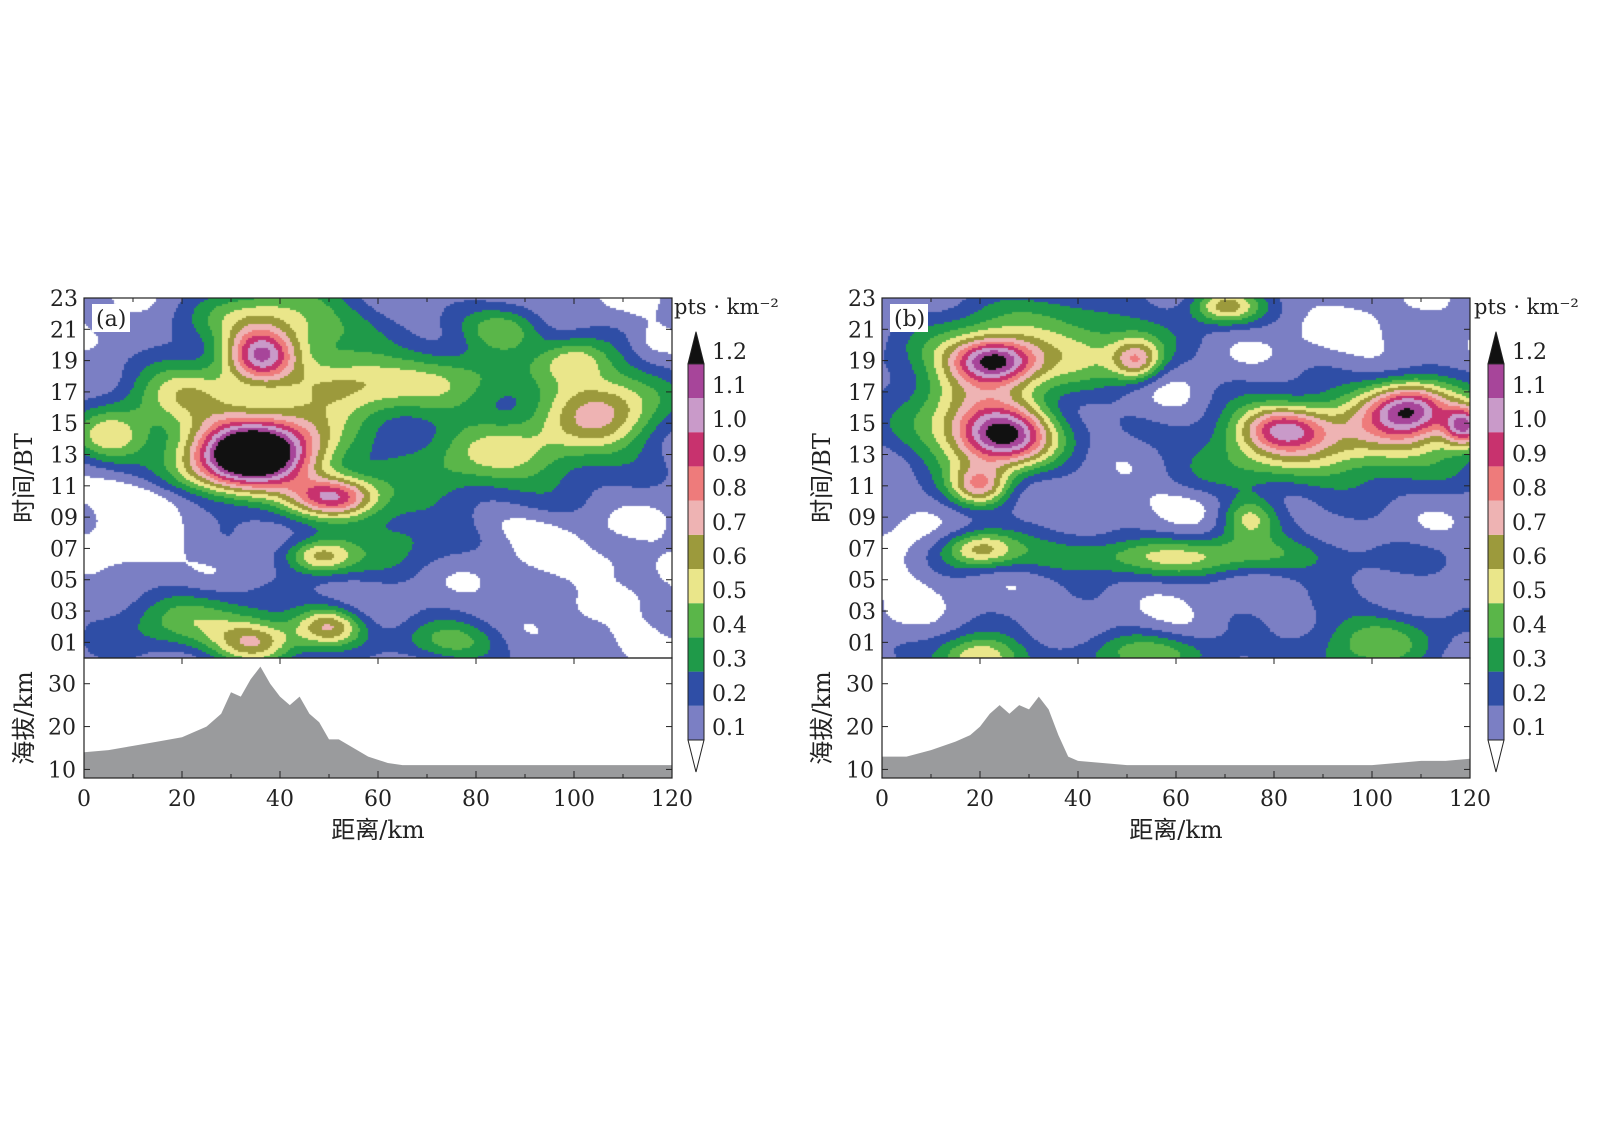 Image resolution: width=1600 pixels, height=1132 pixels. I want to click on density-field, so click(1176, 478).